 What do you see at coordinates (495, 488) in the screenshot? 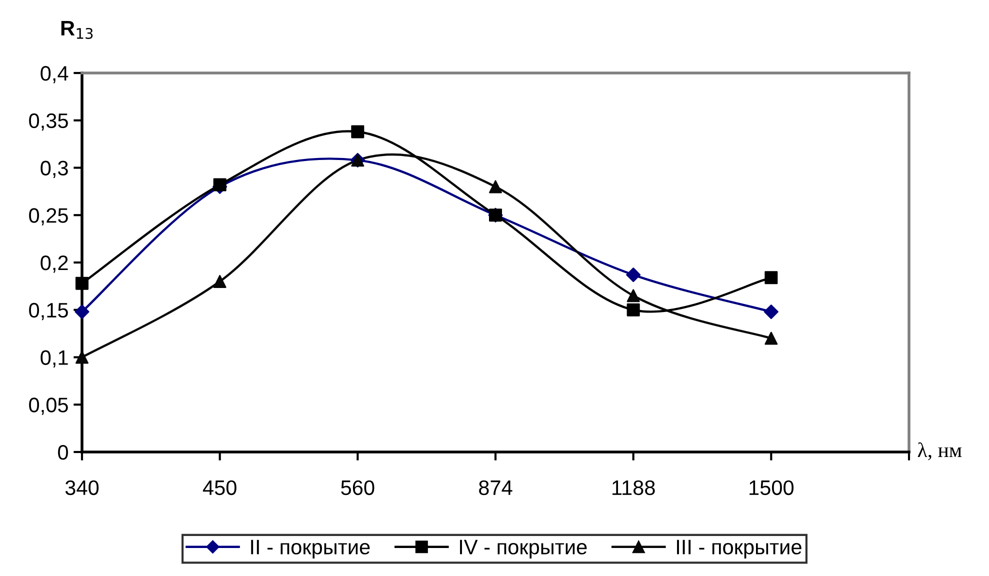
I see `x-tick-label: 874` at bounding box center [495, 488].